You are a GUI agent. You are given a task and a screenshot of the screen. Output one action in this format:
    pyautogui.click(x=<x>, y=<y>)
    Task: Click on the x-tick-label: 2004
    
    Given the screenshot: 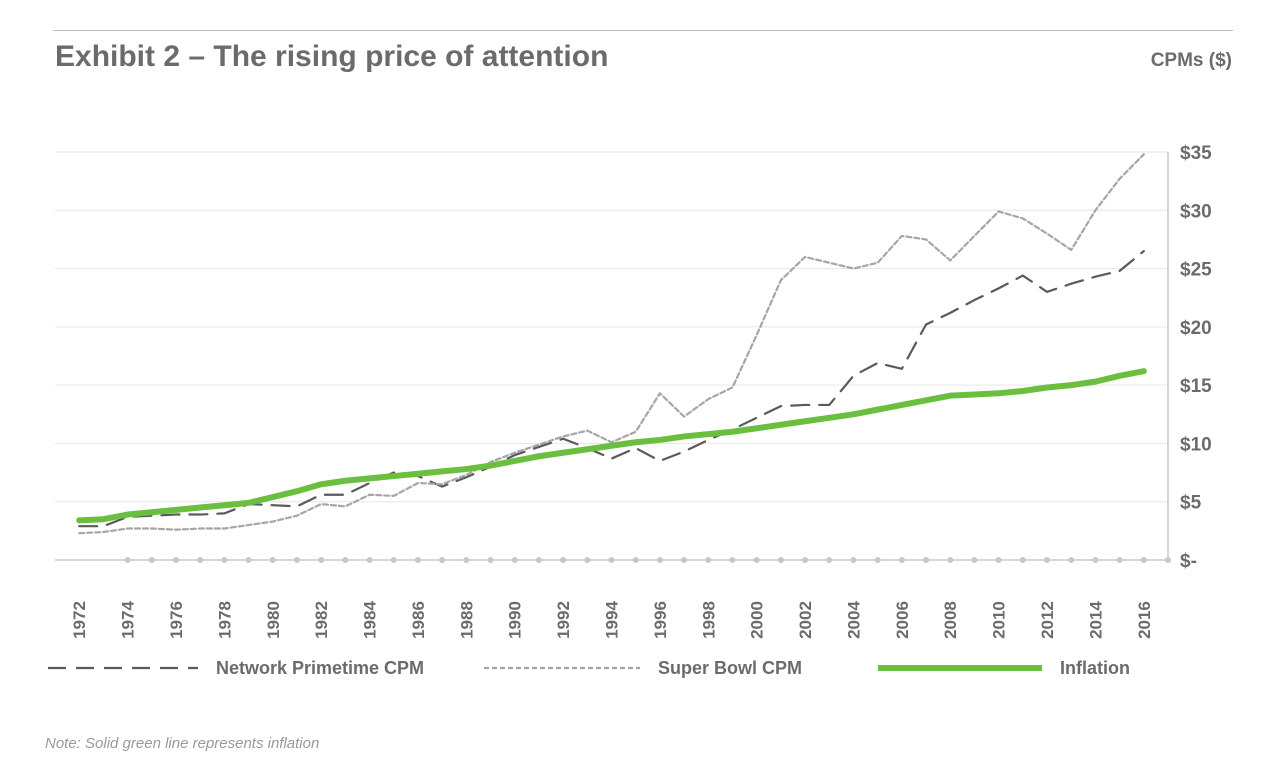 What is the action you would take?
    pyautogui.click(x=853, y=620)
    